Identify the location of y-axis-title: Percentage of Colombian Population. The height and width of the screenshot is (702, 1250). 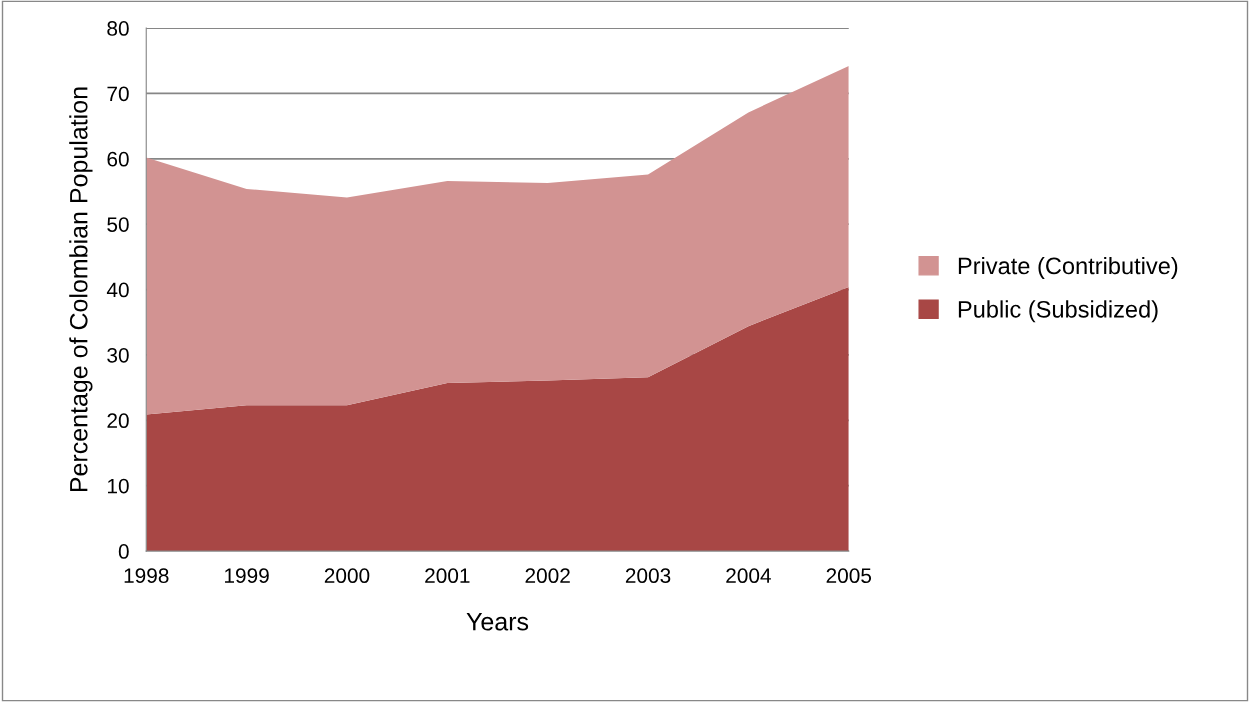
(81, 289).